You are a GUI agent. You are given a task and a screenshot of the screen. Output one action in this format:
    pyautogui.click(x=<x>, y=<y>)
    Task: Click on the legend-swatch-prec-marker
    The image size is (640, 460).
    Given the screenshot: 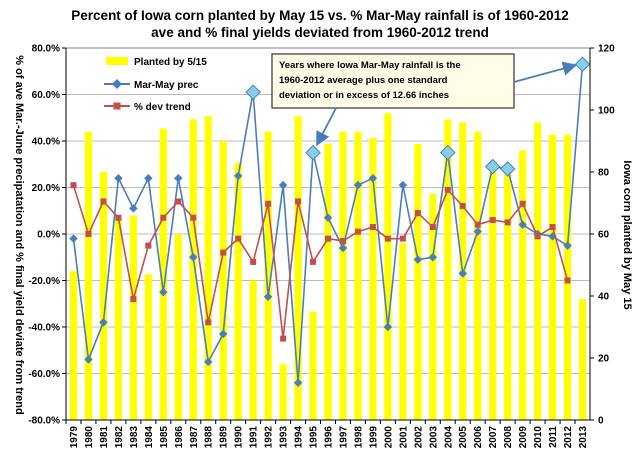 What is the action you would take?
    pyautogui.click(x=117, y=84)
    